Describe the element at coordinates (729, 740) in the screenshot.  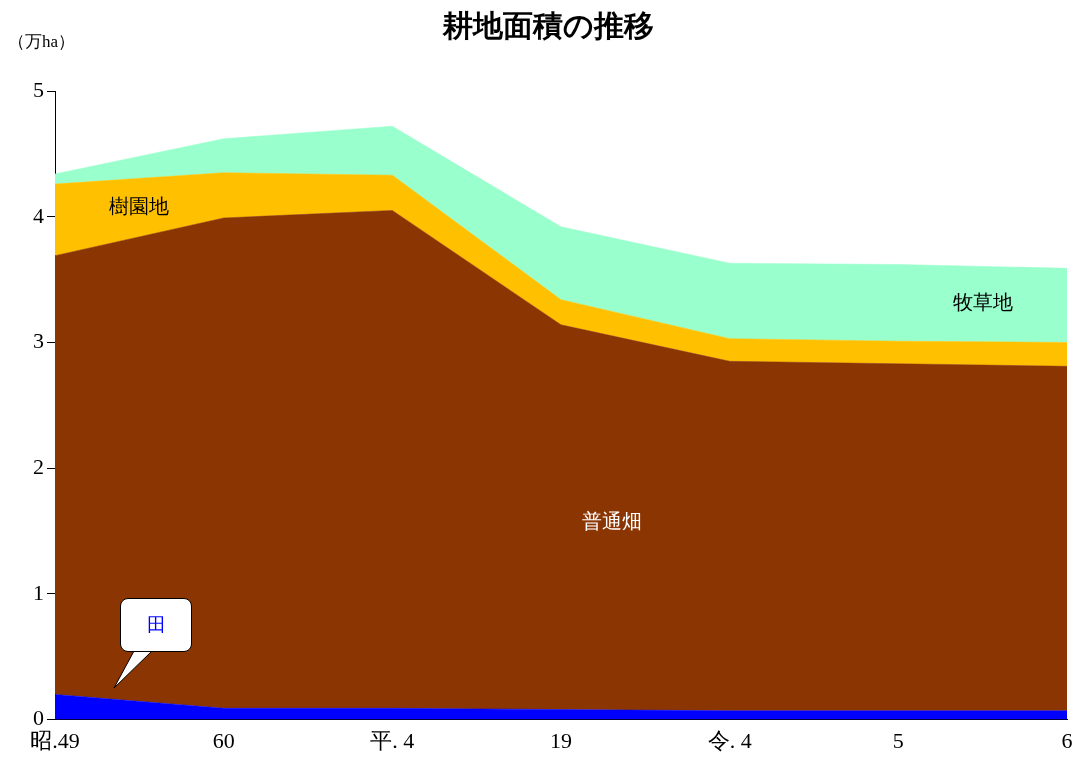
I see `x-tick-label: 令. 4` at that location.